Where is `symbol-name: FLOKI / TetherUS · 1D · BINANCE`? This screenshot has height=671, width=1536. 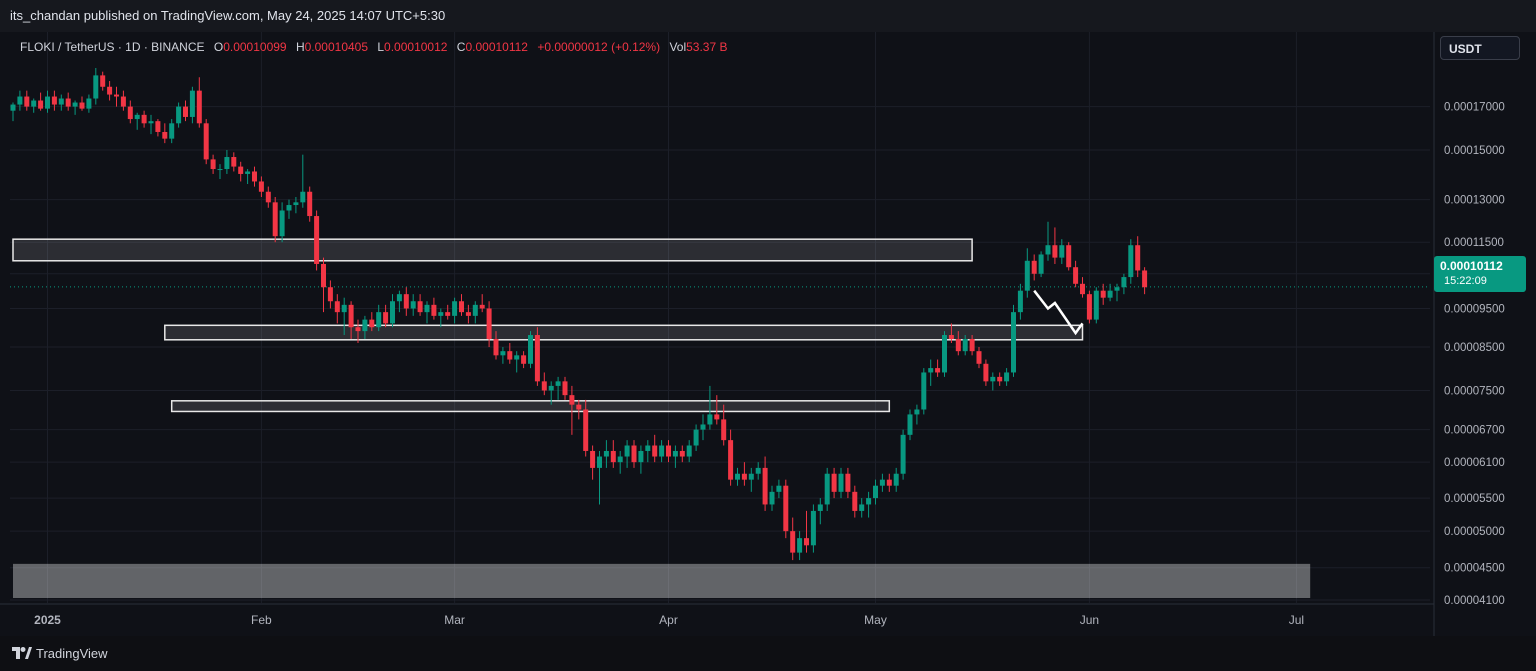 symbol-name: FLOKI / TetherUS · 1D · BINANCE is located at coordinates (112, 47).